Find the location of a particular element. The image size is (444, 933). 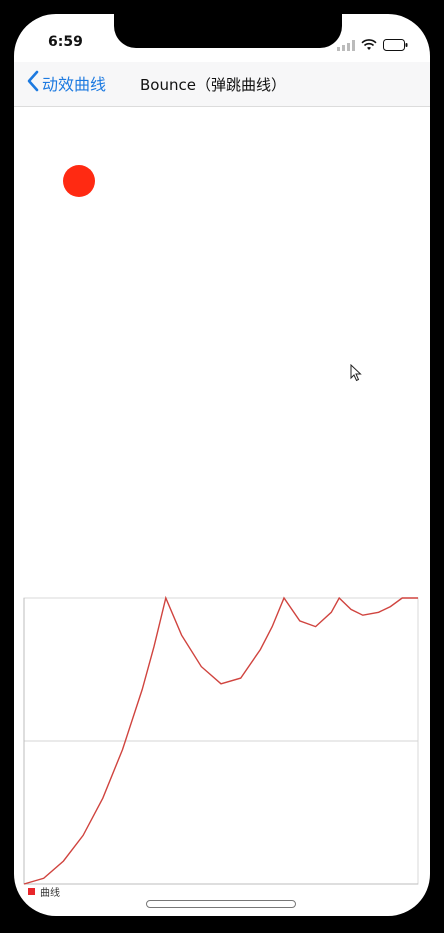

legend-label: 曲线 is located at coordinates (50, 893).